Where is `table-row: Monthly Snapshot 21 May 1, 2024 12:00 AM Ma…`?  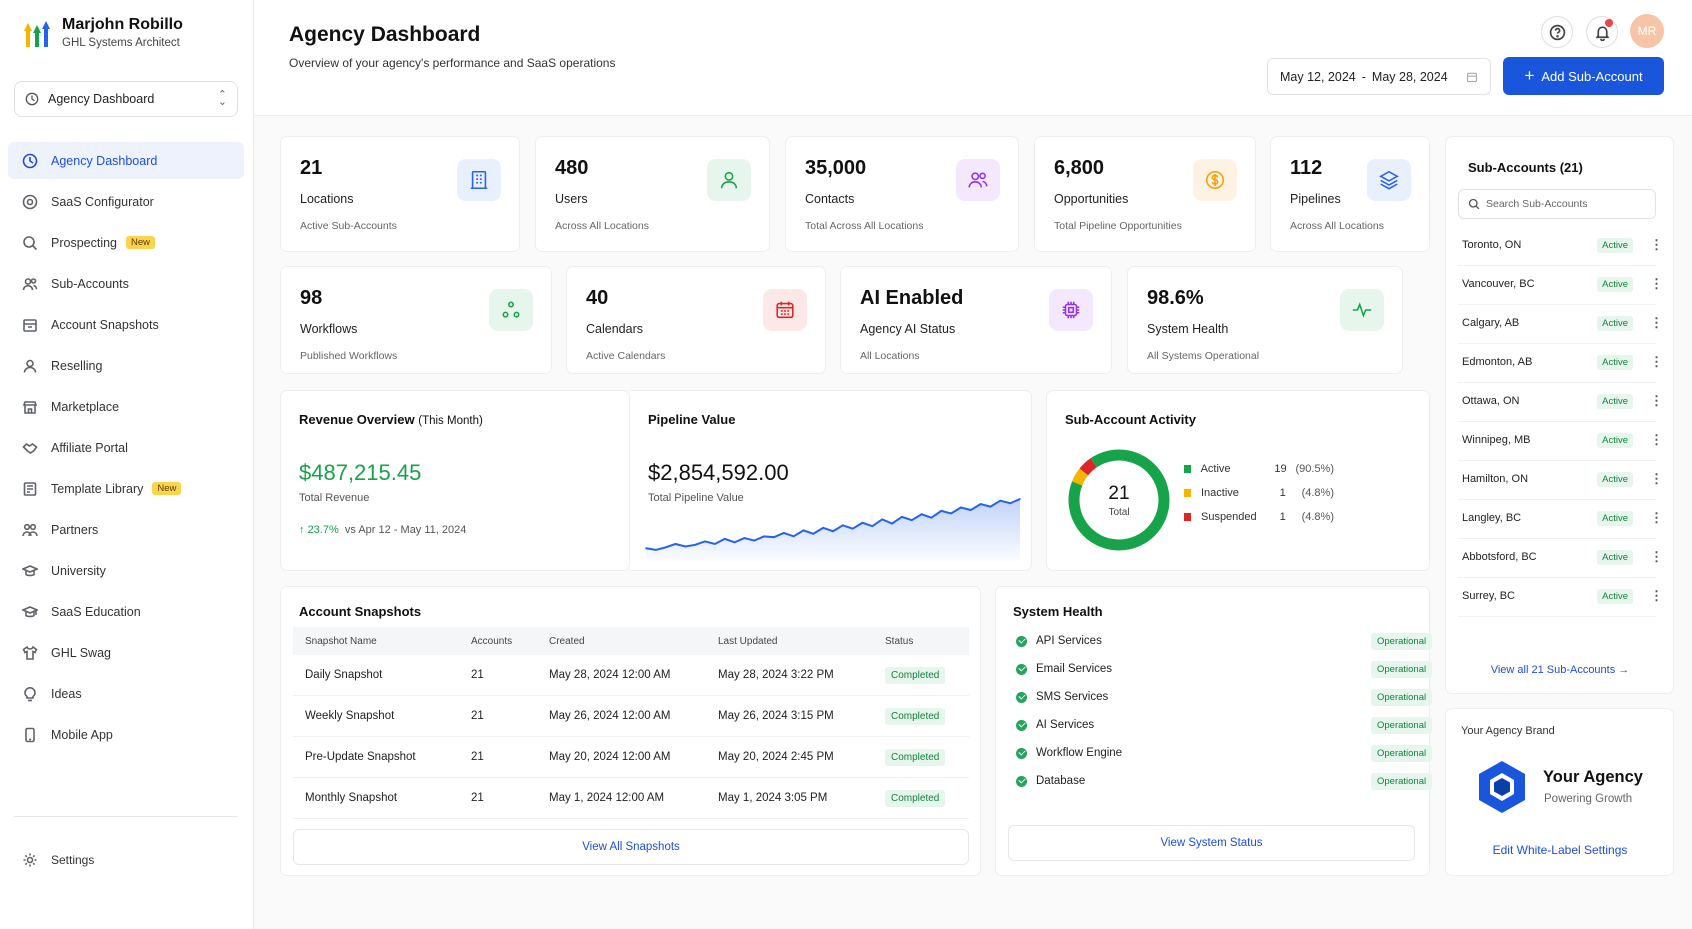
table-row: Monthly Snapshot 21 May 1, 2024 12:00 AM Ma… is located at coordinates (631, 798).